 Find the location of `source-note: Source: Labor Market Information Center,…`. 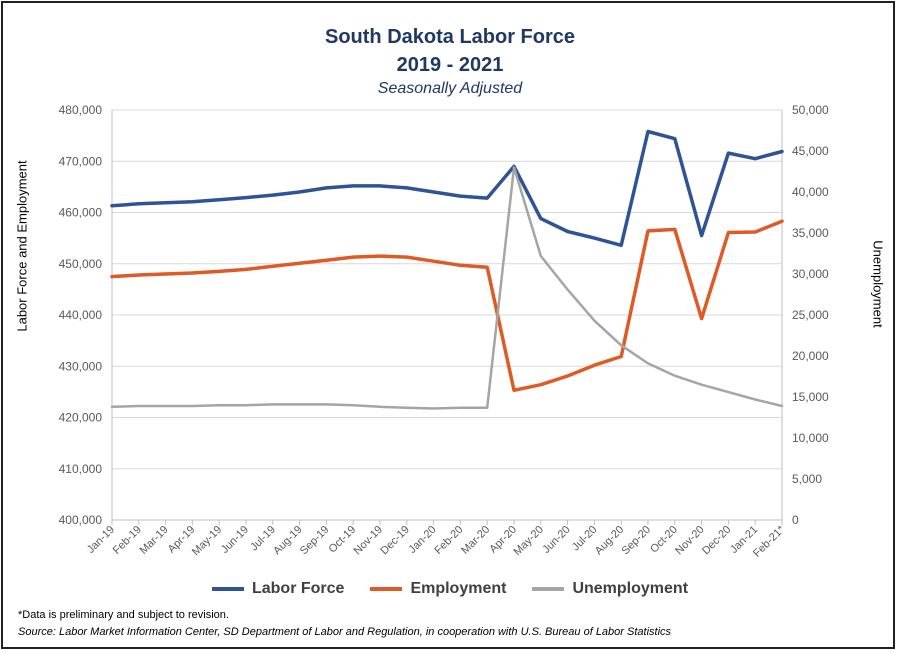

source-note: Source: Labor Market Information Center,… is located at coordinates (345, 632).